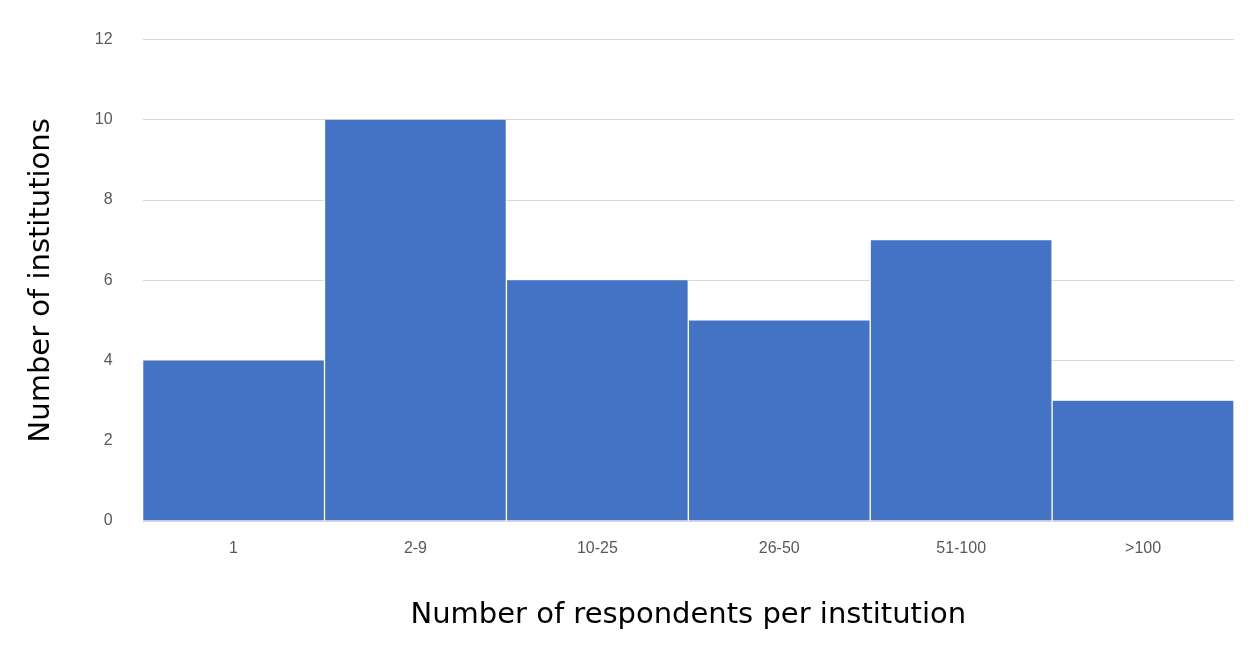  What do you see at coordinates (688, 613) in the screenshot?
I see `x-axis-title: Number of respondents per institution` at bounding box center [688, 613].